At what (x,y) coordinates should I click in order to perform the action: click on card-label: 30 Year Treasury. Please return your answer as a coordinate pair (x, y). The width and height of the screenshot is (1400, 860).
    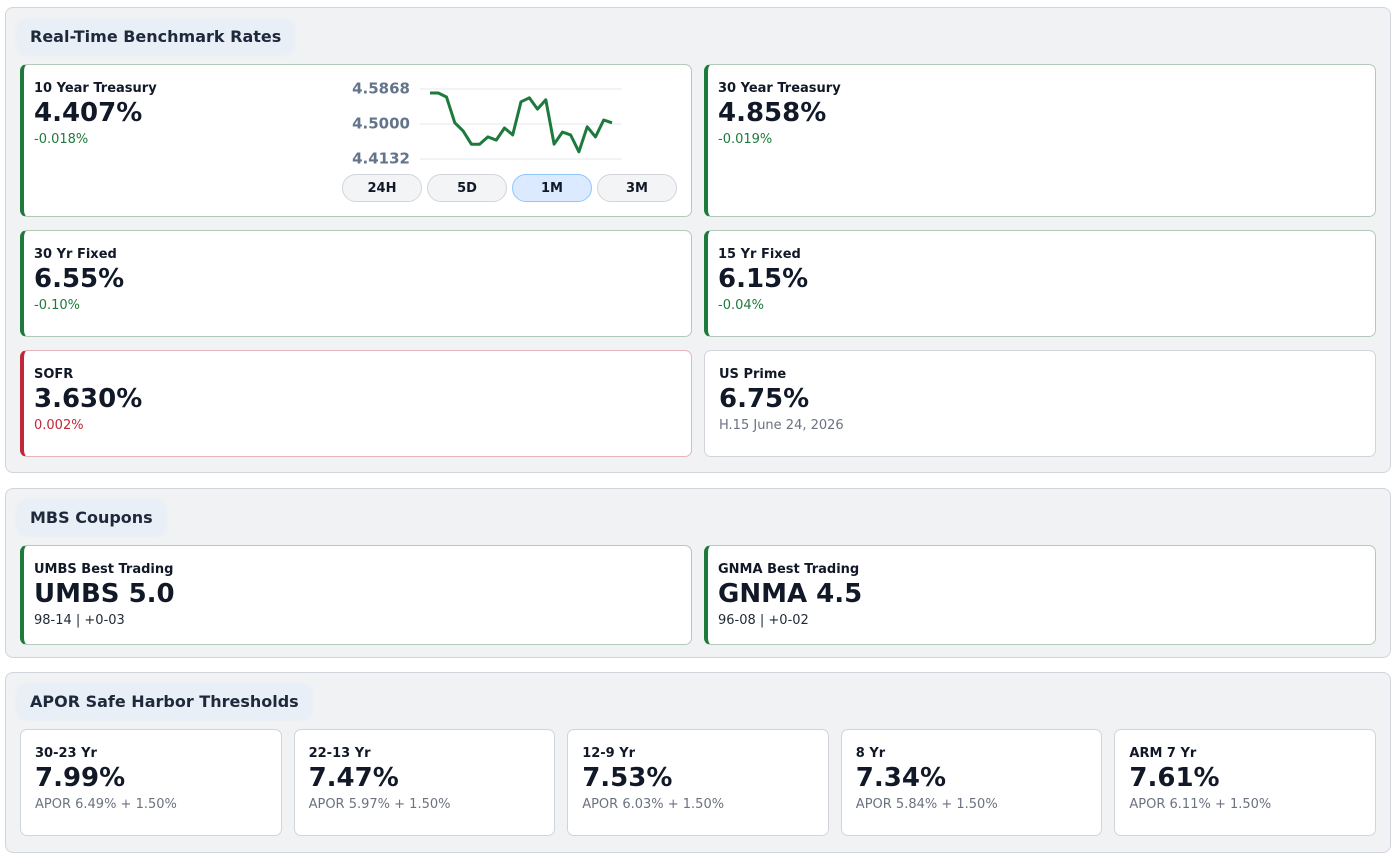
    Looking at the image, I should click on (779, 88).